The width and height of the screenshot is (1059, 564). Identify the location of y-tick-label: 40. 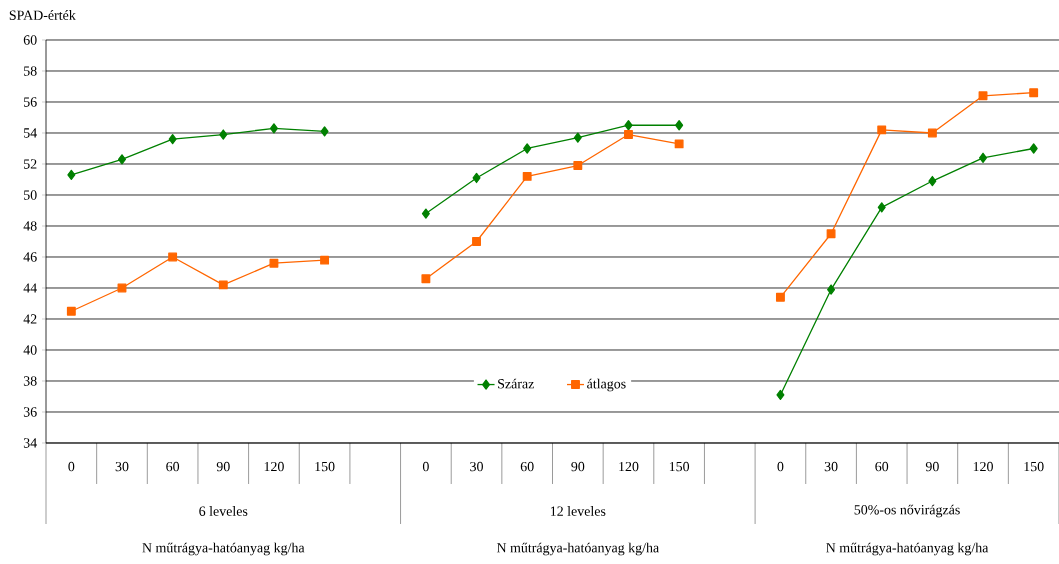
(30, 350).